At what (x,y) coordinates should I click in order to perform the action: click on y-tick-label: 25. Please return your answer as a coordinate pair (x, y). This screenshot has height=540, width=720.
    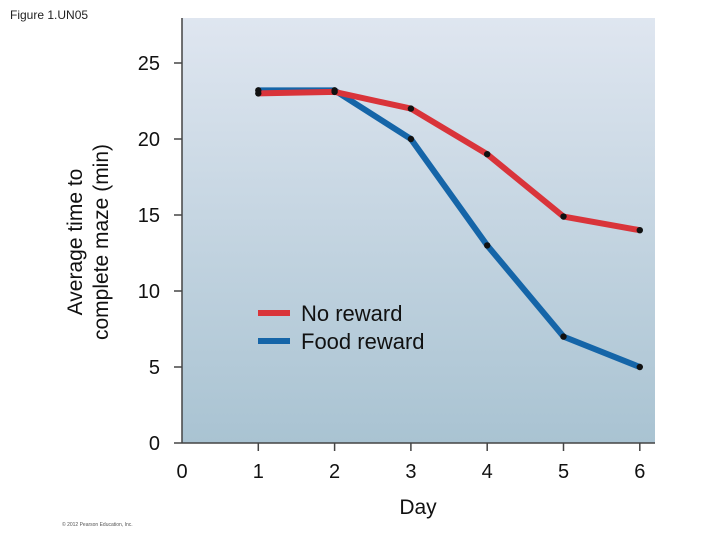
    Looking at the image, I should click on (149, 64).